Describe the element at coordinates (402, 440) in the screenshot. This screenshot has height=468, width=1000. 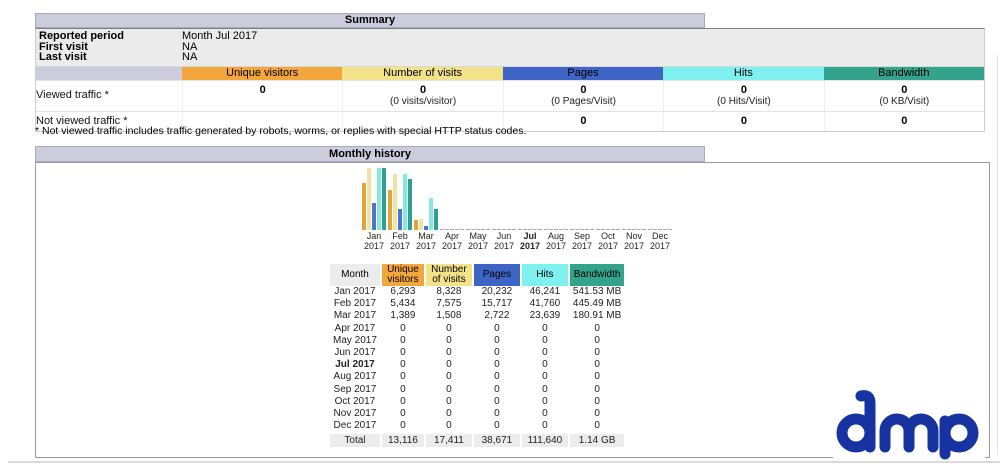
I see `value-cell: 13,116` at that location.